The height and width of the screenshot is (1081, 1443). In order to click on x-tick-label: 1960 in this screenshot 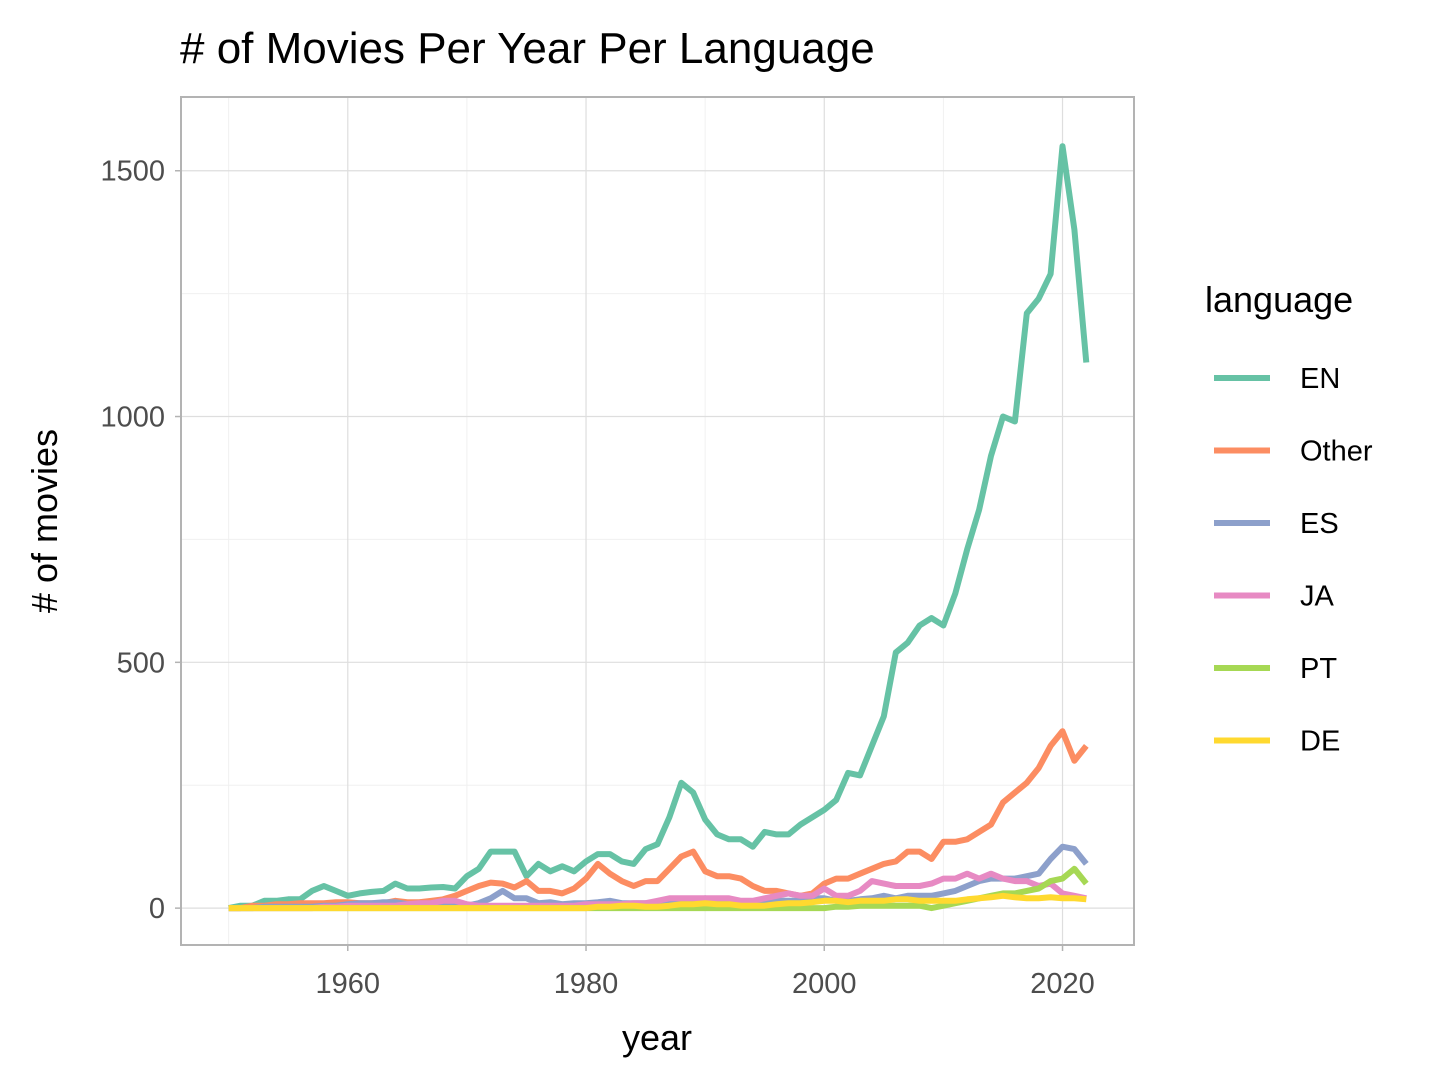, I will do `click(348, 984)`.